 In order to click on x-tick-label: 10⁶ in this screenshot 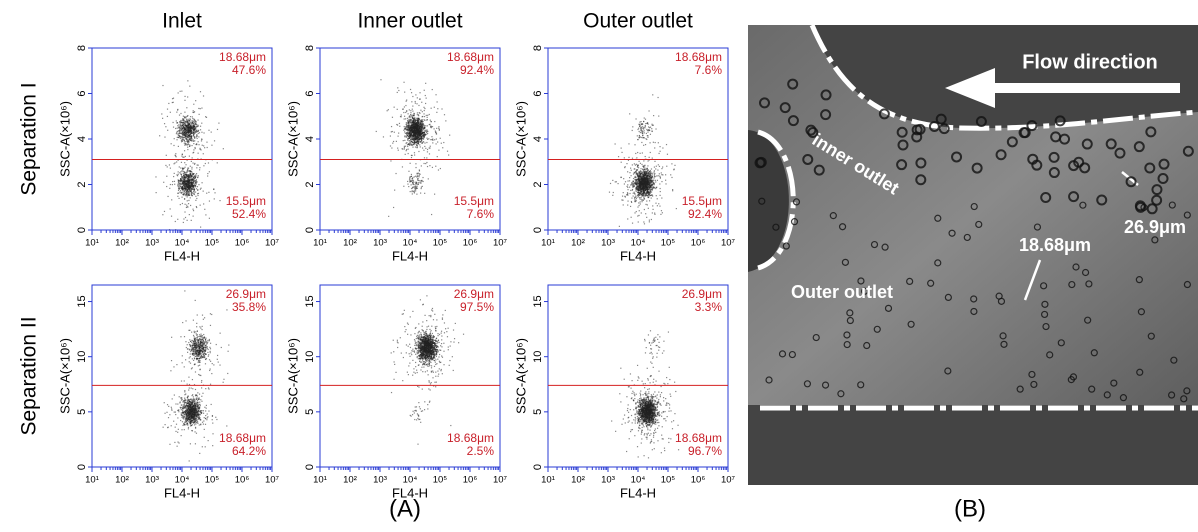, I will do `click(242, 243)`.